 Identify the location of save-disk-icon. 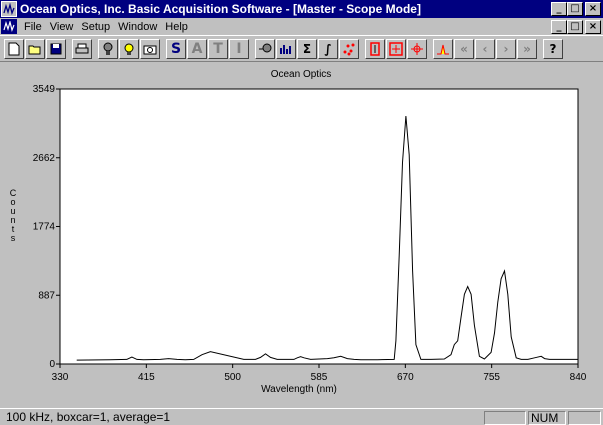
(56, 48).